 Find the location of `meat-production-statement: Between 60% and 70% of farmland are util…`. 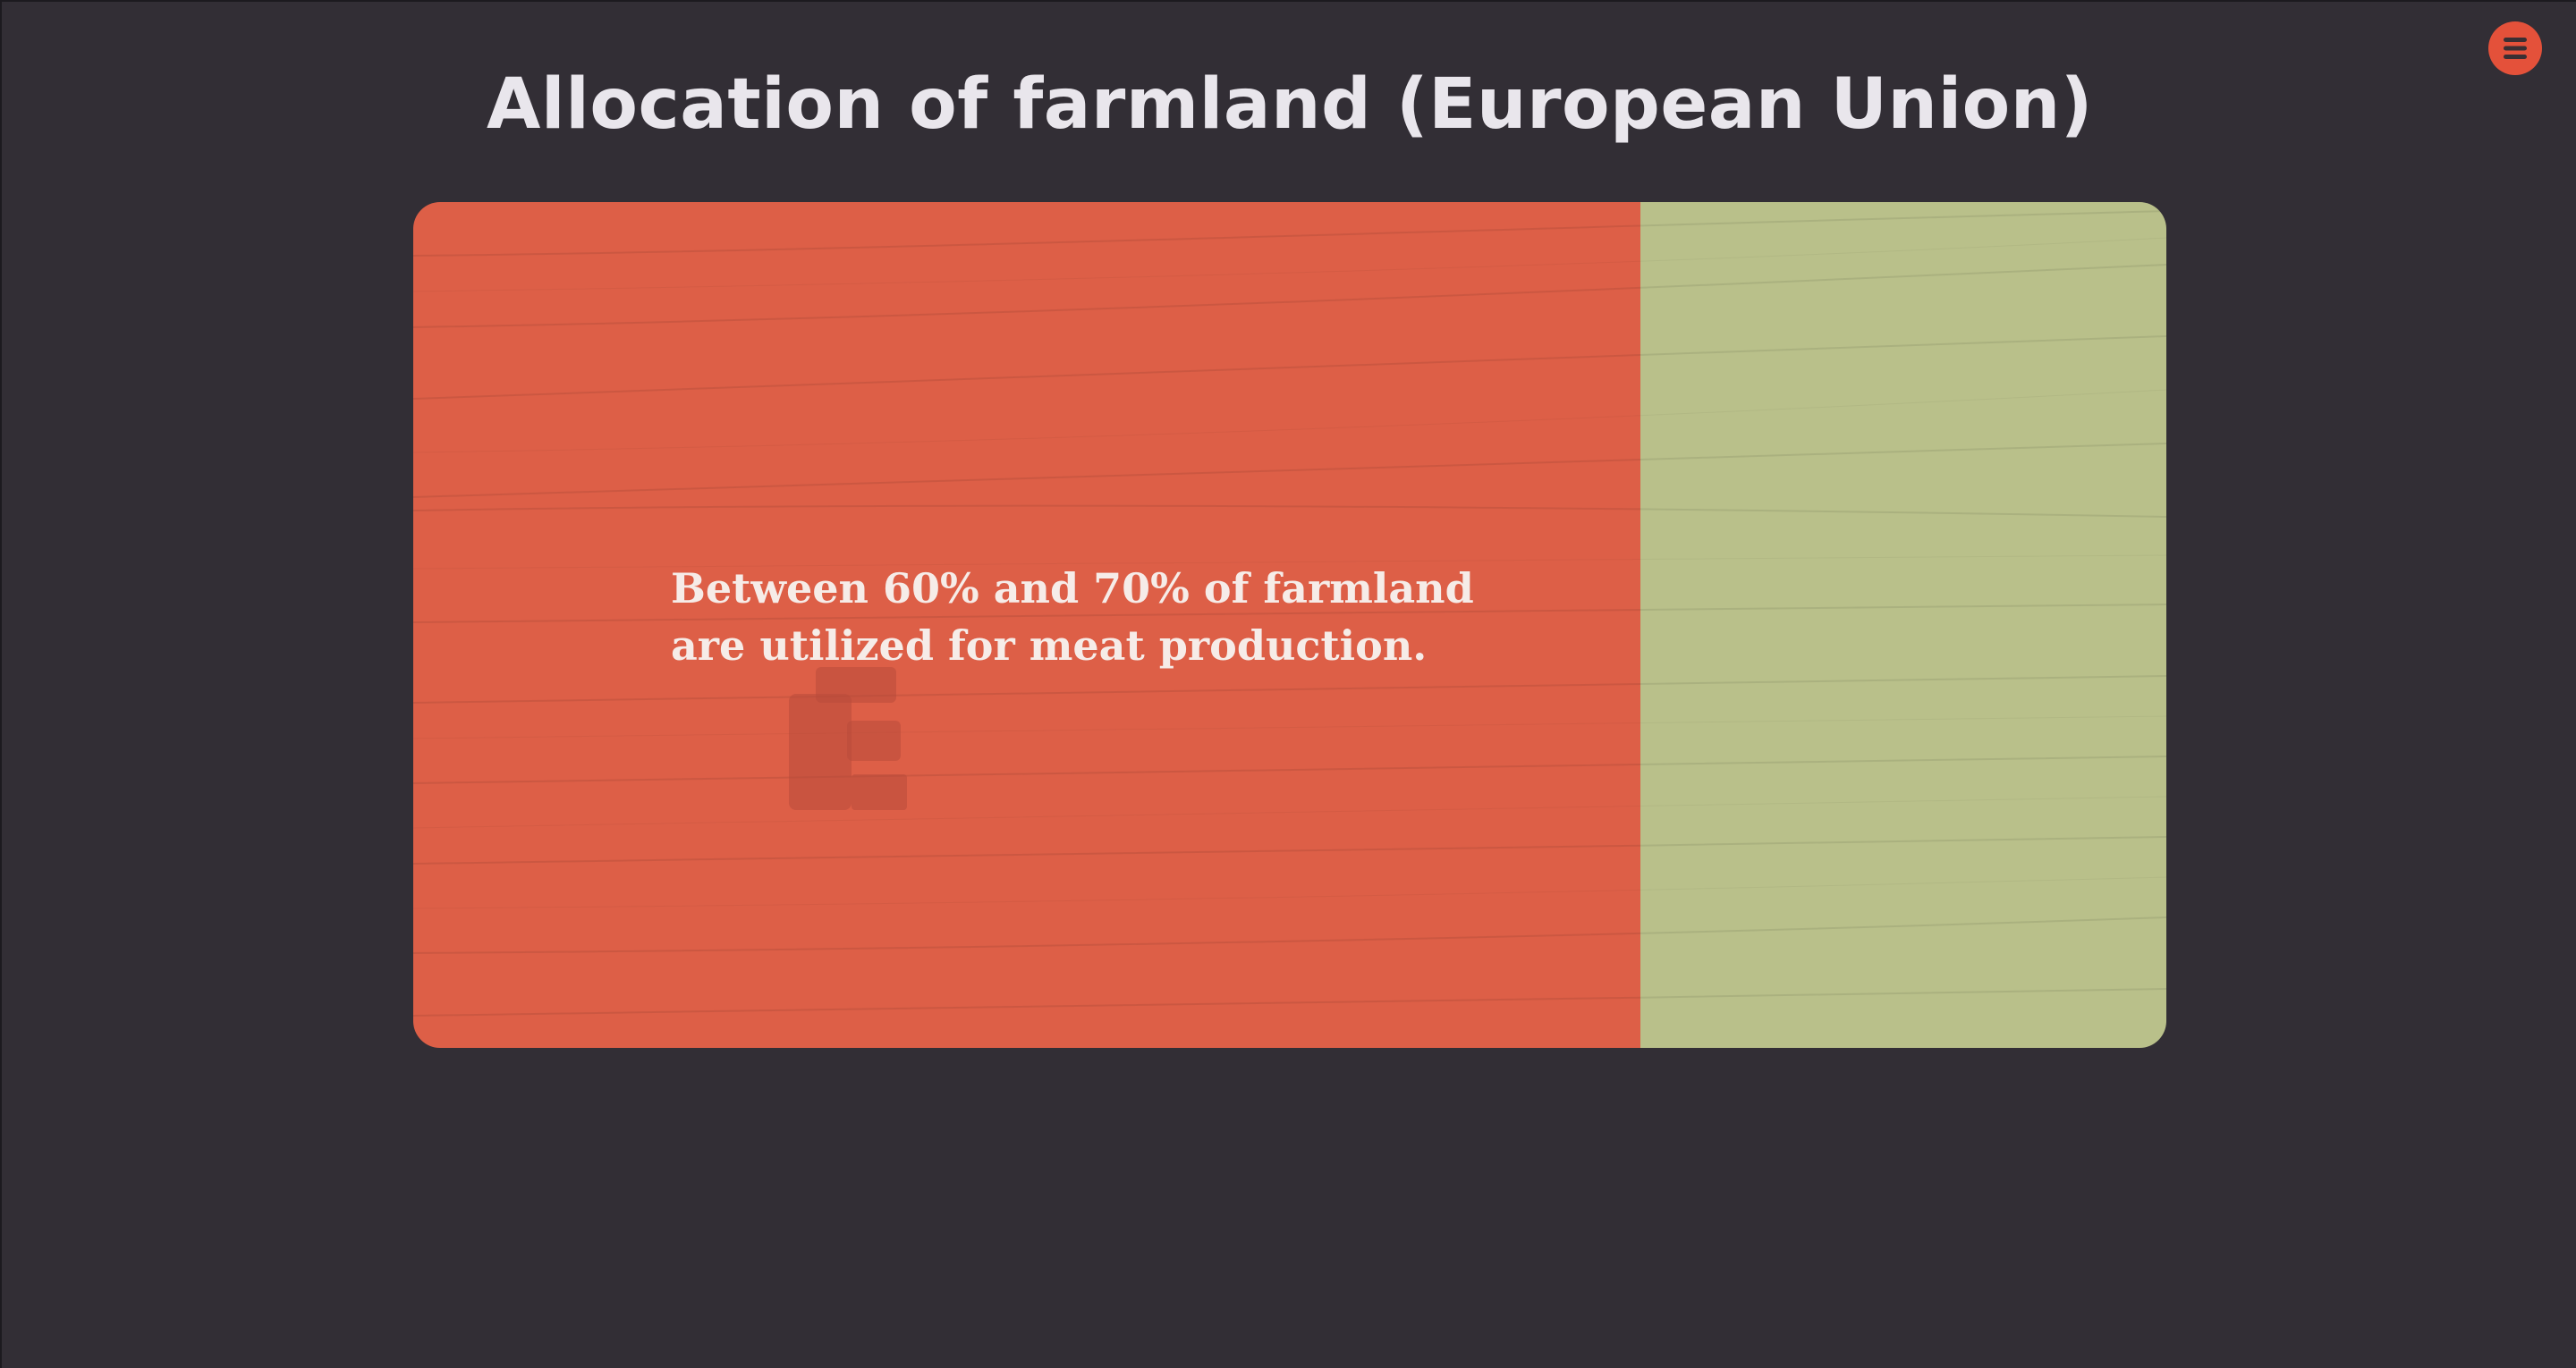

meat-production-statement: Between 60% and 70% of farmland are util… is located at coordinates (1072, 617).